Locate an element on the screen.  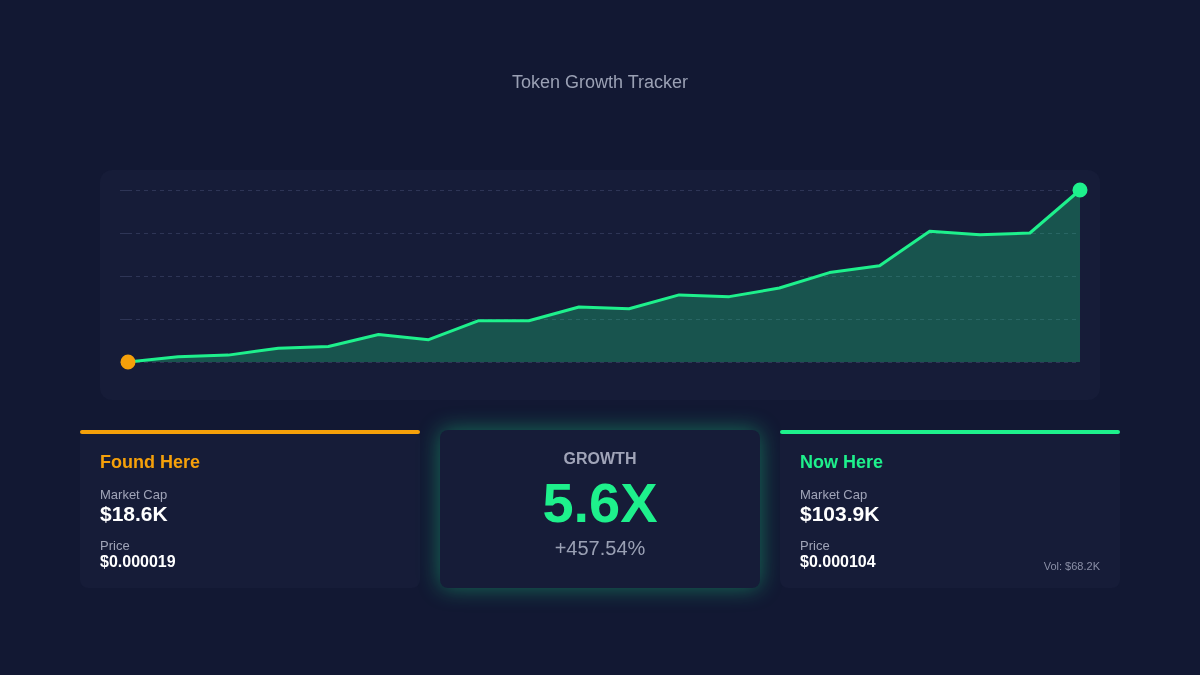
chart-subtitle: Token Growth Tracker is located at coordinates (600, 82).